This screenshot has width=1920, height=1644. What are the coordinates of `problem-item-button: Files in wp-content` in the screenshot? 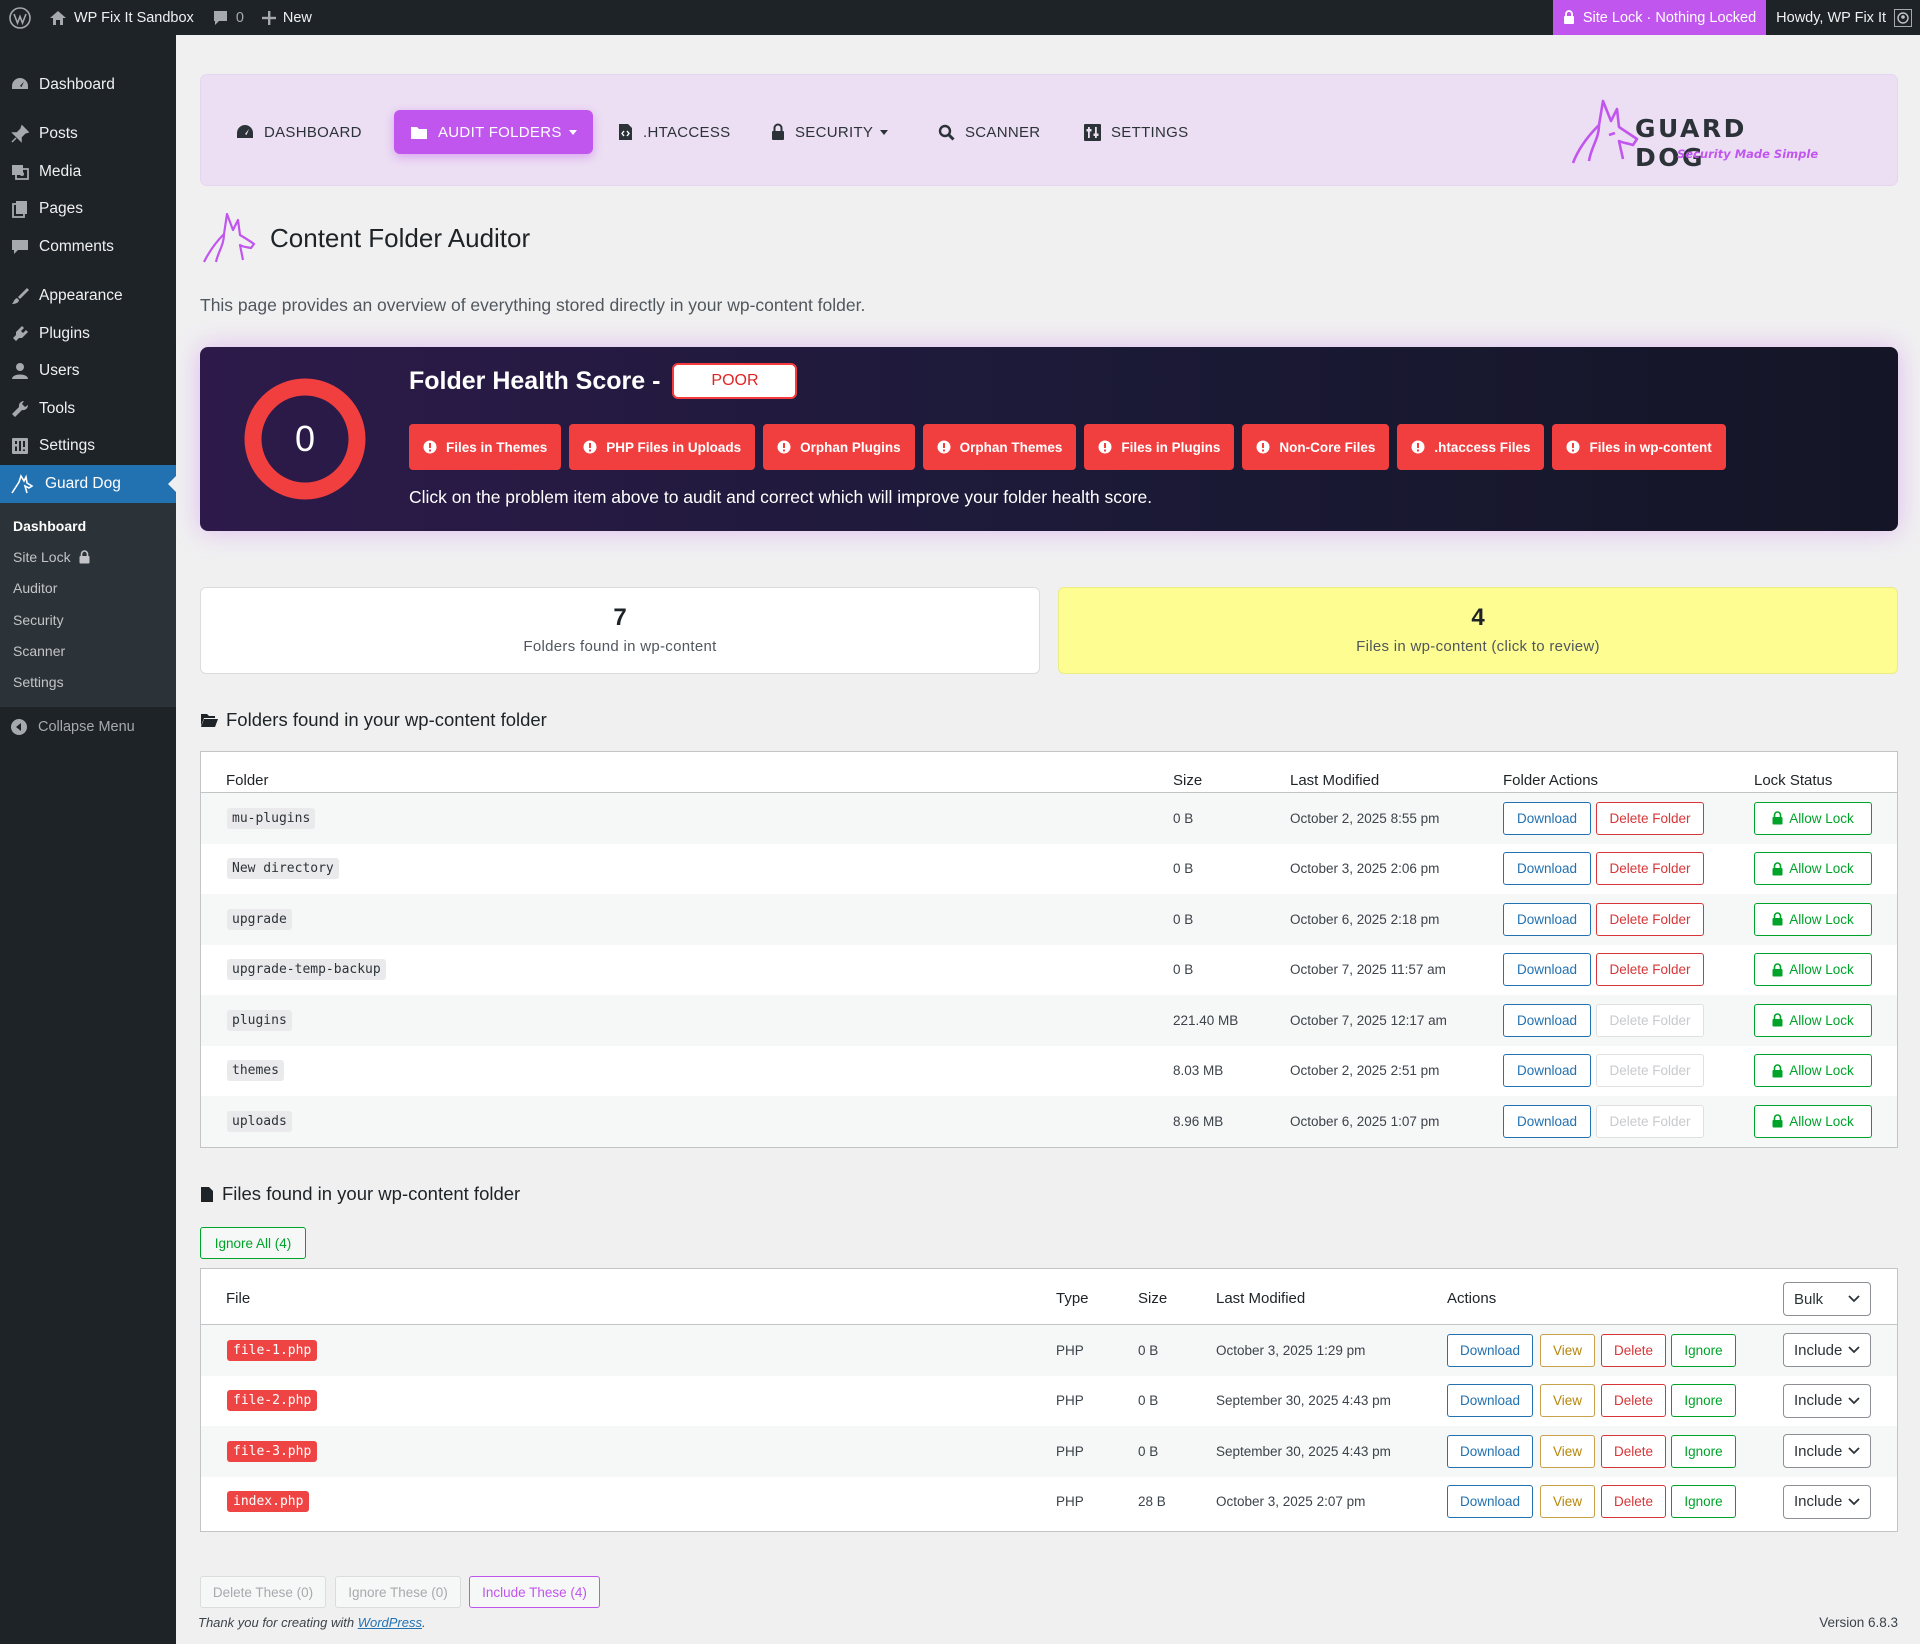 It's located at (1639, 447).